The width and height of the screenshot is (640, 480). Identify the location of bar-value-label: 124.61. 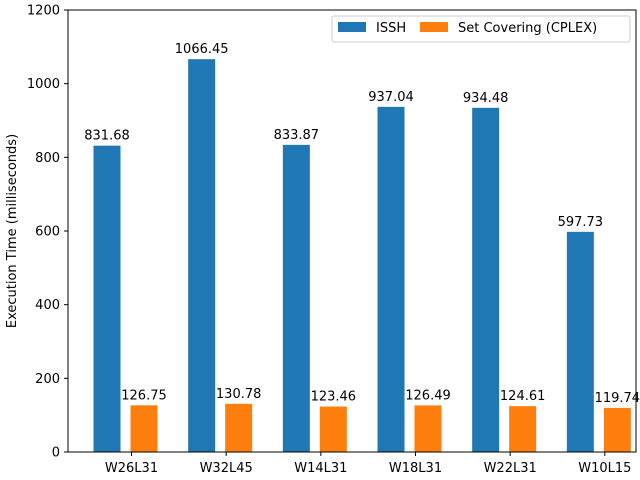
(523, 396).